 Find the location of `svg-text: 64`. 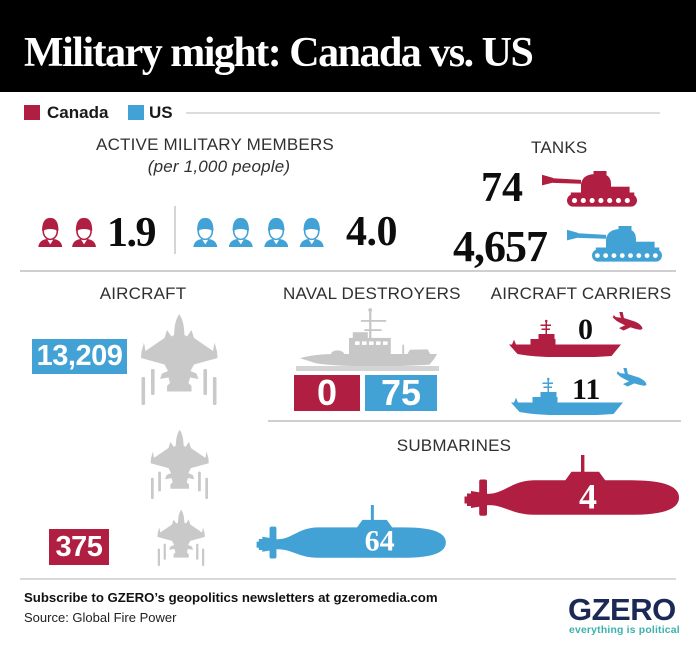

svg-text: 64 is located at coordinates (380, 540).